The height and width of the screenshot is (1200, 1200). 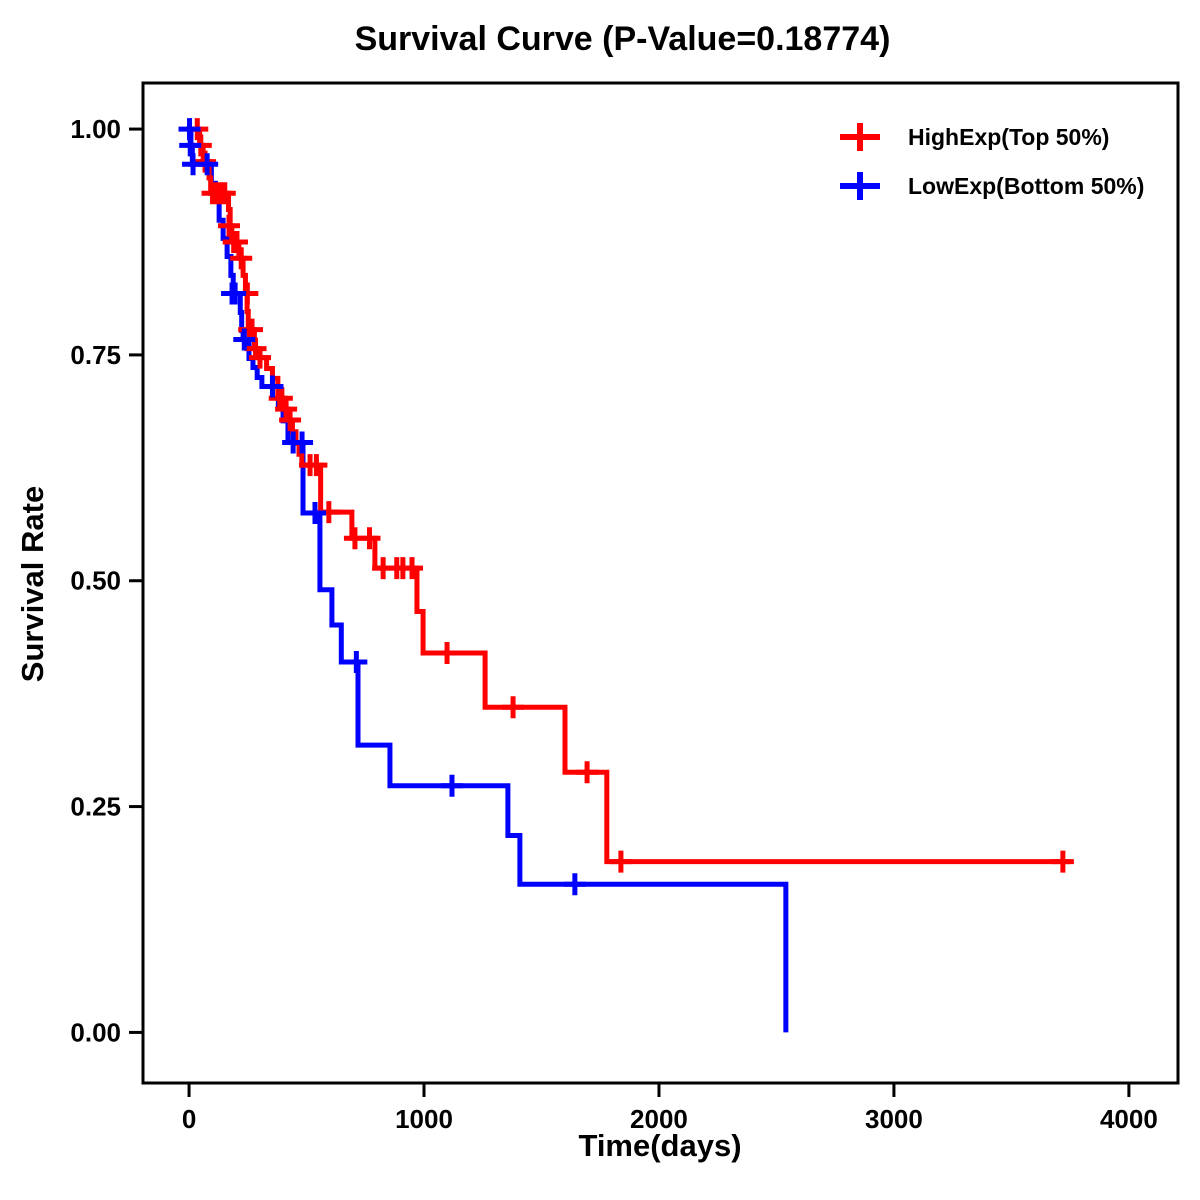 What do you see at coordinates (95, 807) in the screenshot?
I see `y-tick-label: 0.25` at bounding box center [95, 807].